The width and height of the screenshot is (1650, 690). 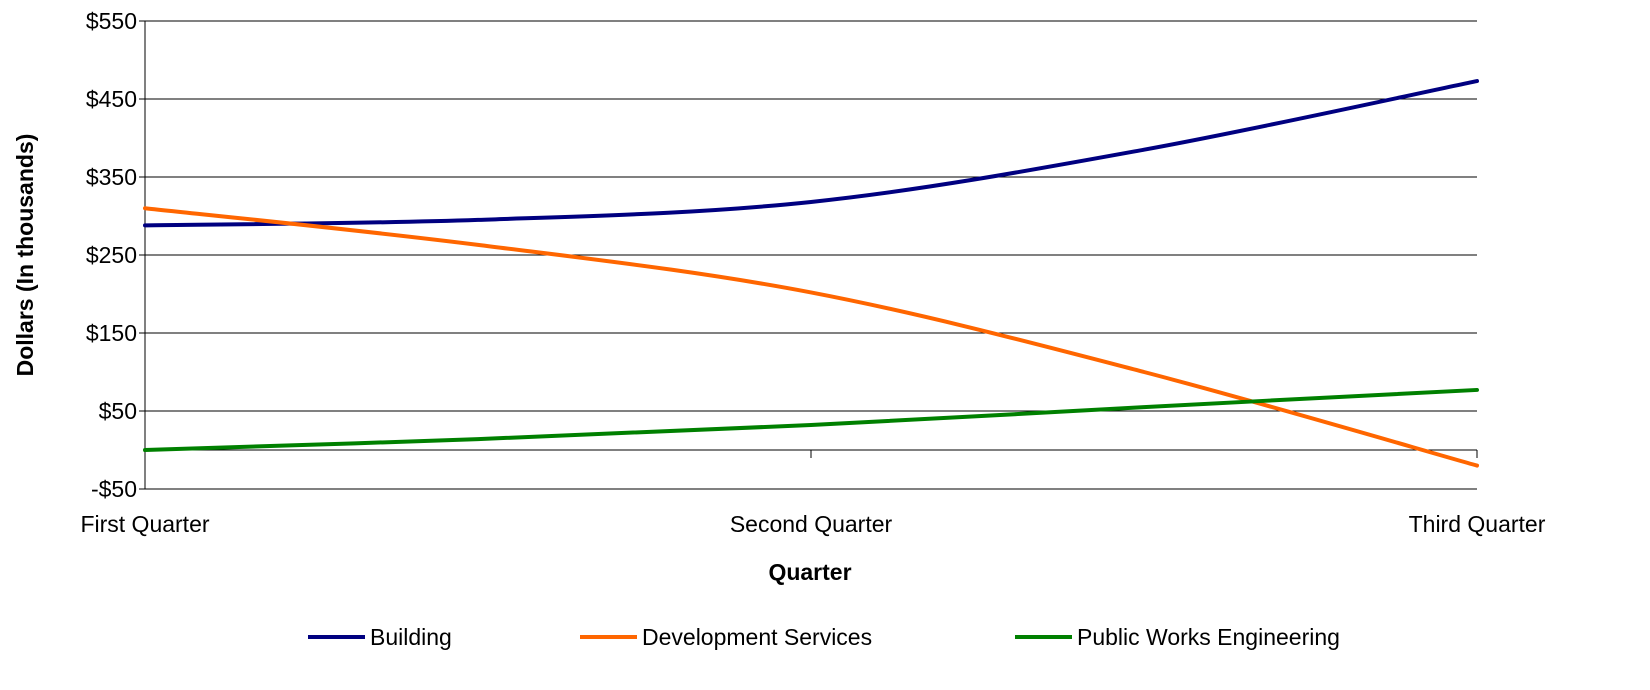 What do you see at coordinates (809, 572) in the screenshot?
I see `x-axis-title: Quarter` at bounding box center [809, 572].